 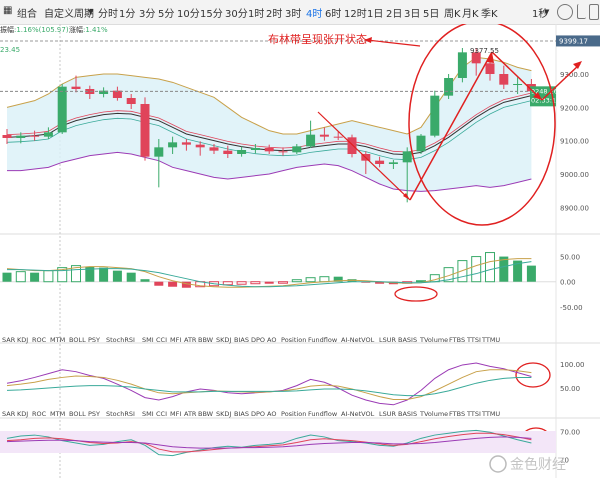 I want to click on period-tab-8: 2时, so click(x=274, y=14).